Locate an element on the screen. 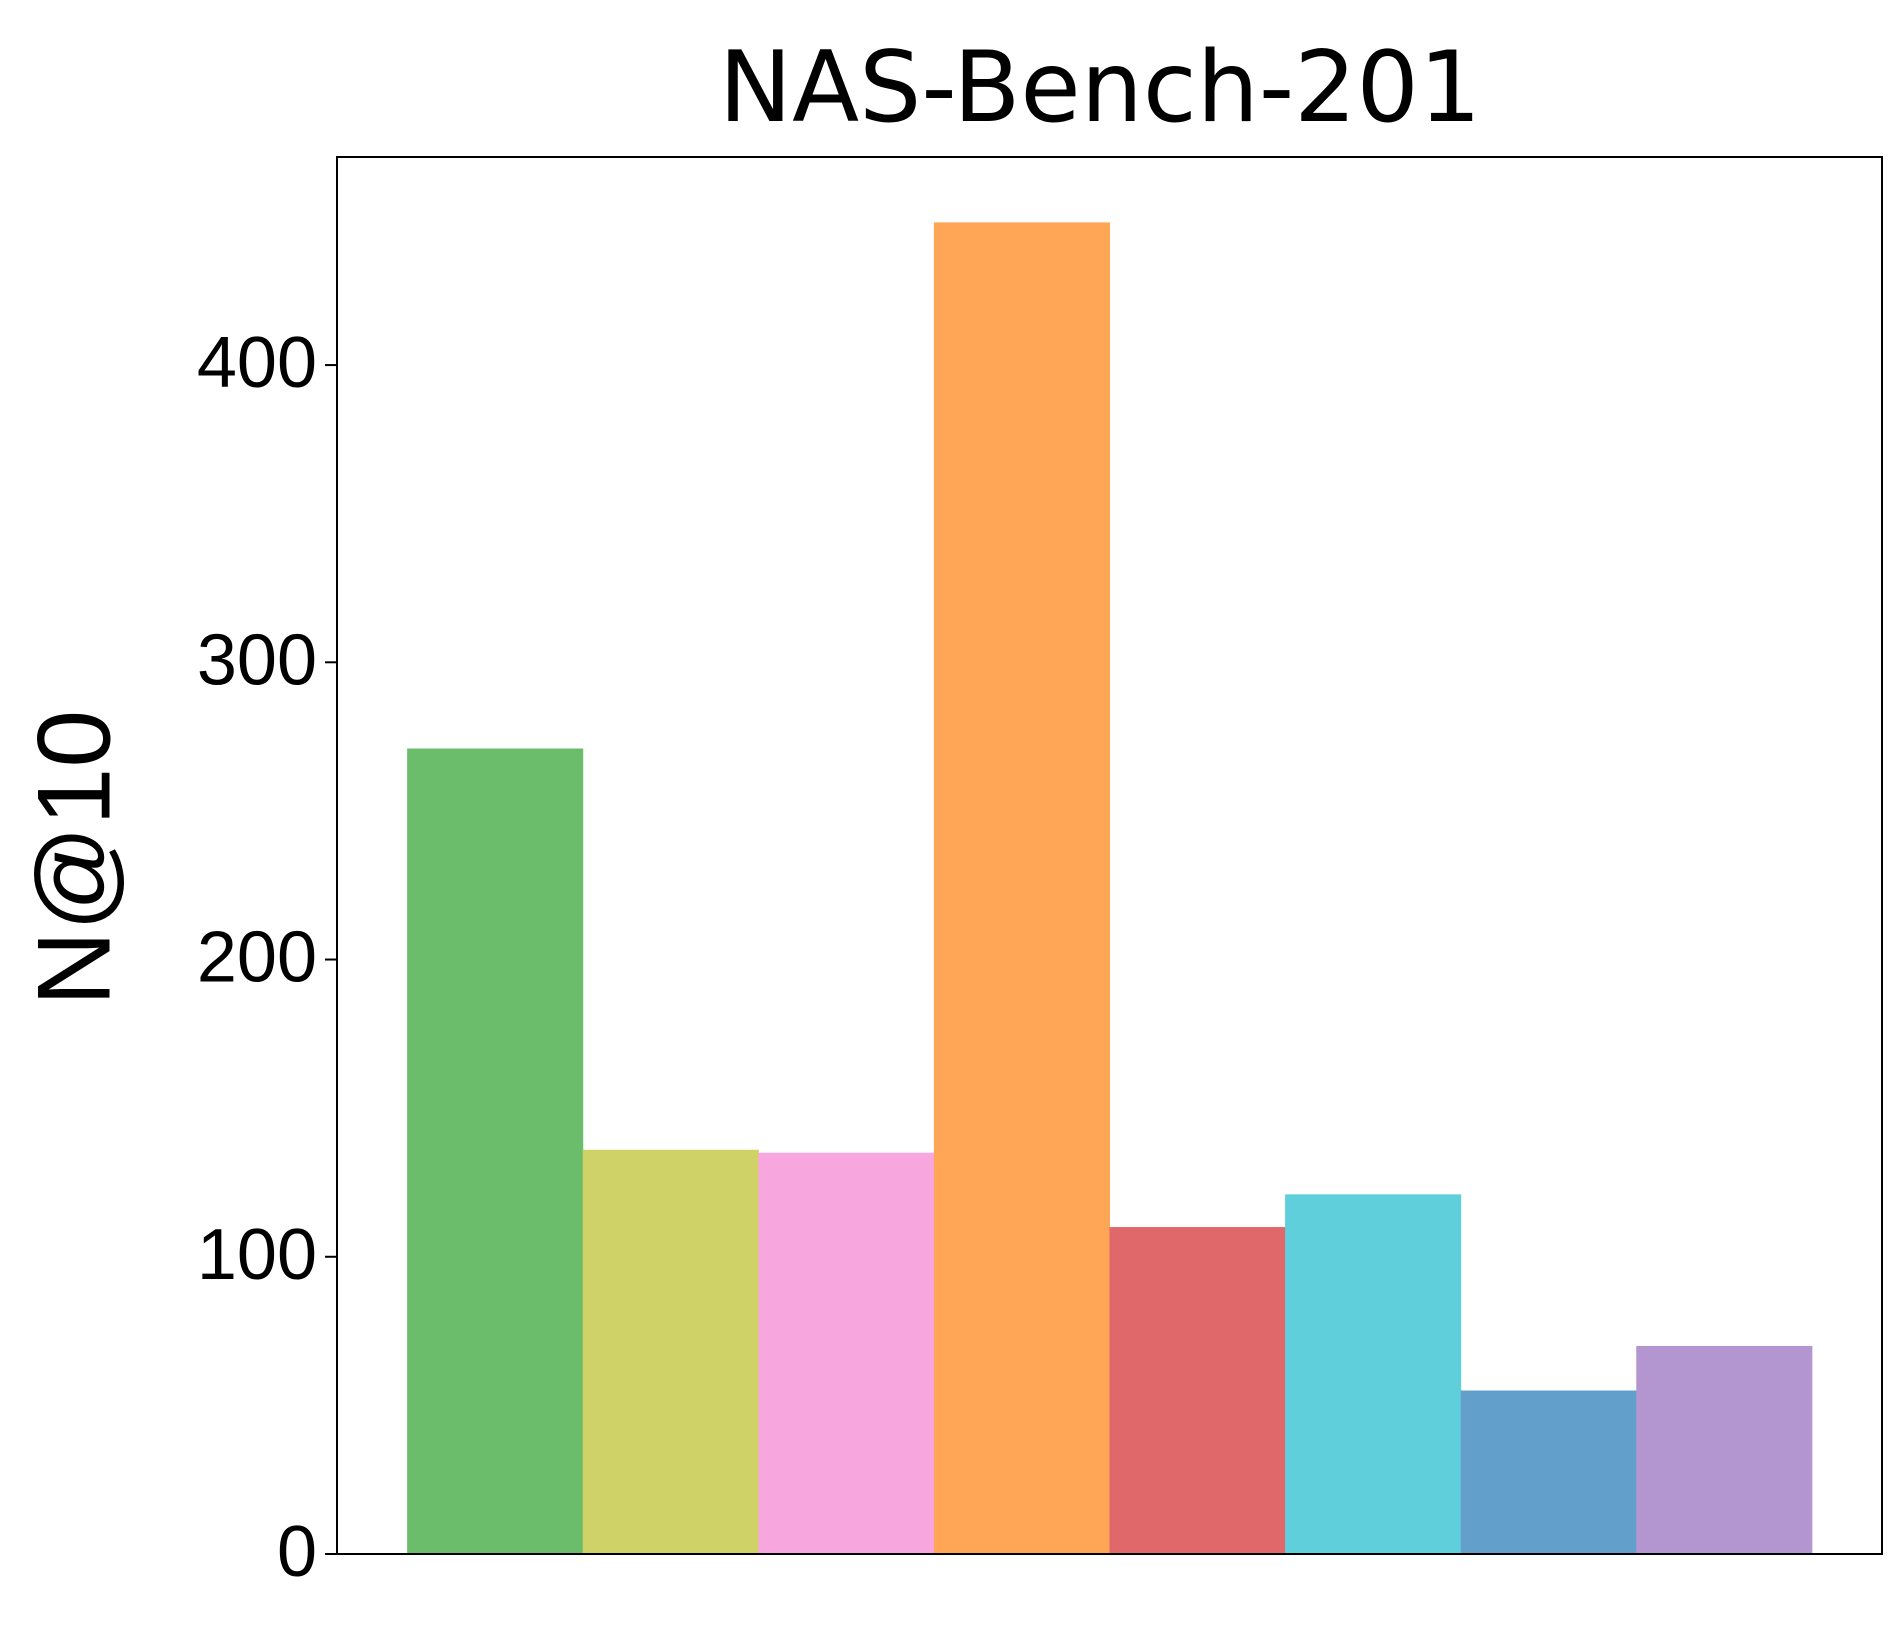 Image resolution: width=1903 pixels, height=1631 pixels. y-axis-label: N@10 is located at coordinates (74, 858).